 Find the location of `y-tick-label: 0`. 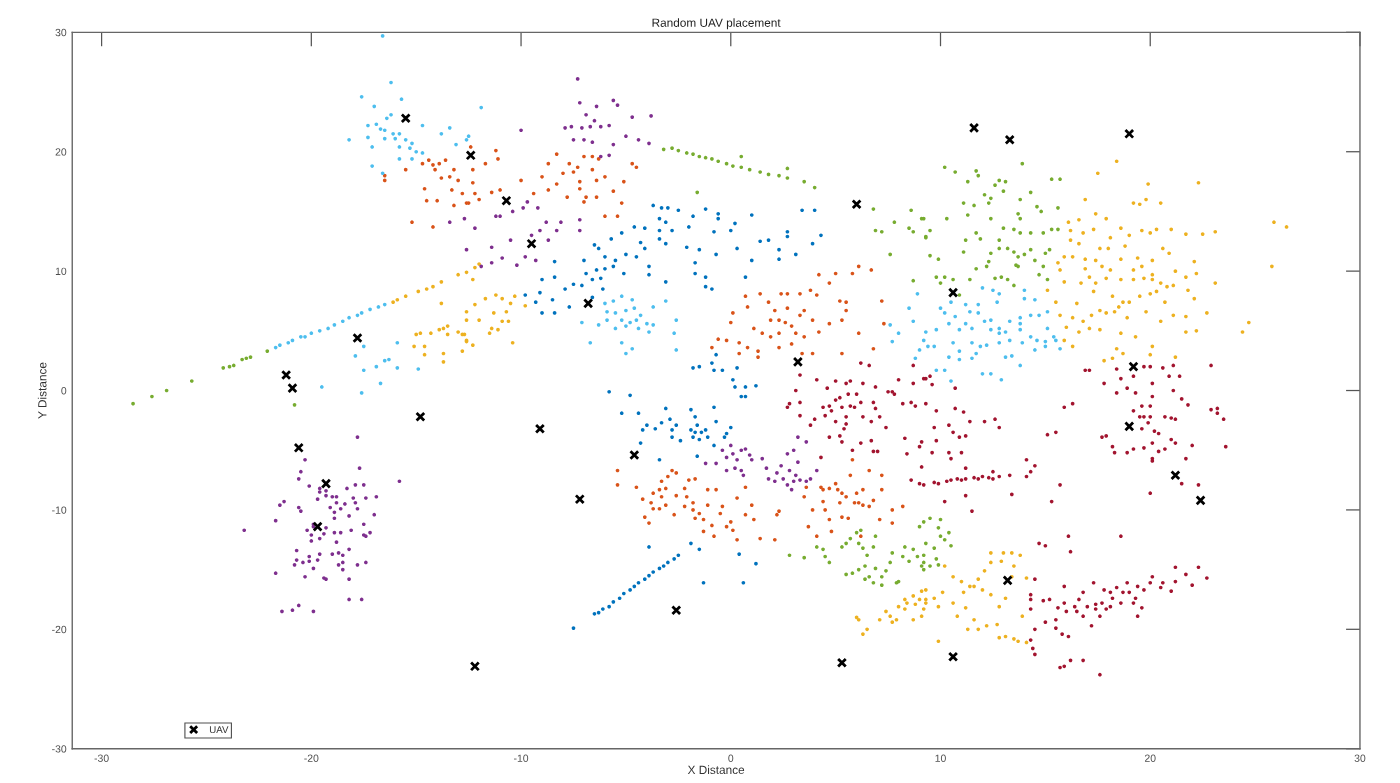

y-tick-label: 0 is located at coordinates (64, 391).